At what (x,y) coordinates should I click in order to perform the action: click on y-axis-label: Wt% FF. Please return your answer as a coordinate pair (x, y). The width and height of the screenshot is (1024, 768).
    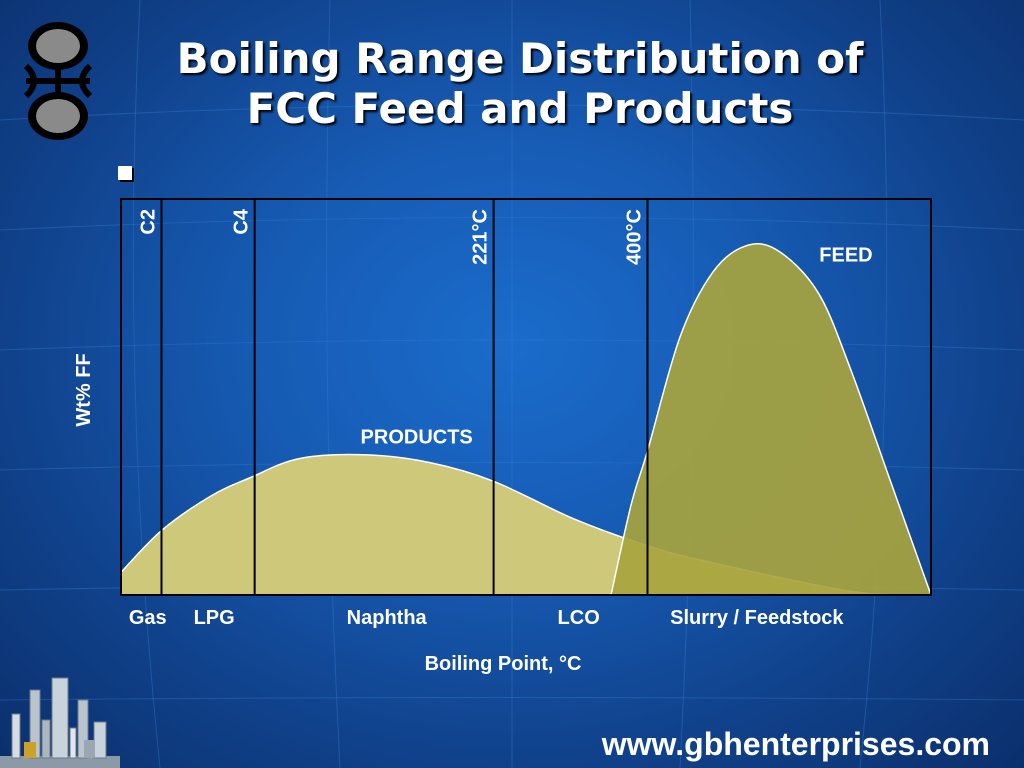
    Looking at the image, I should click on (84, 389).